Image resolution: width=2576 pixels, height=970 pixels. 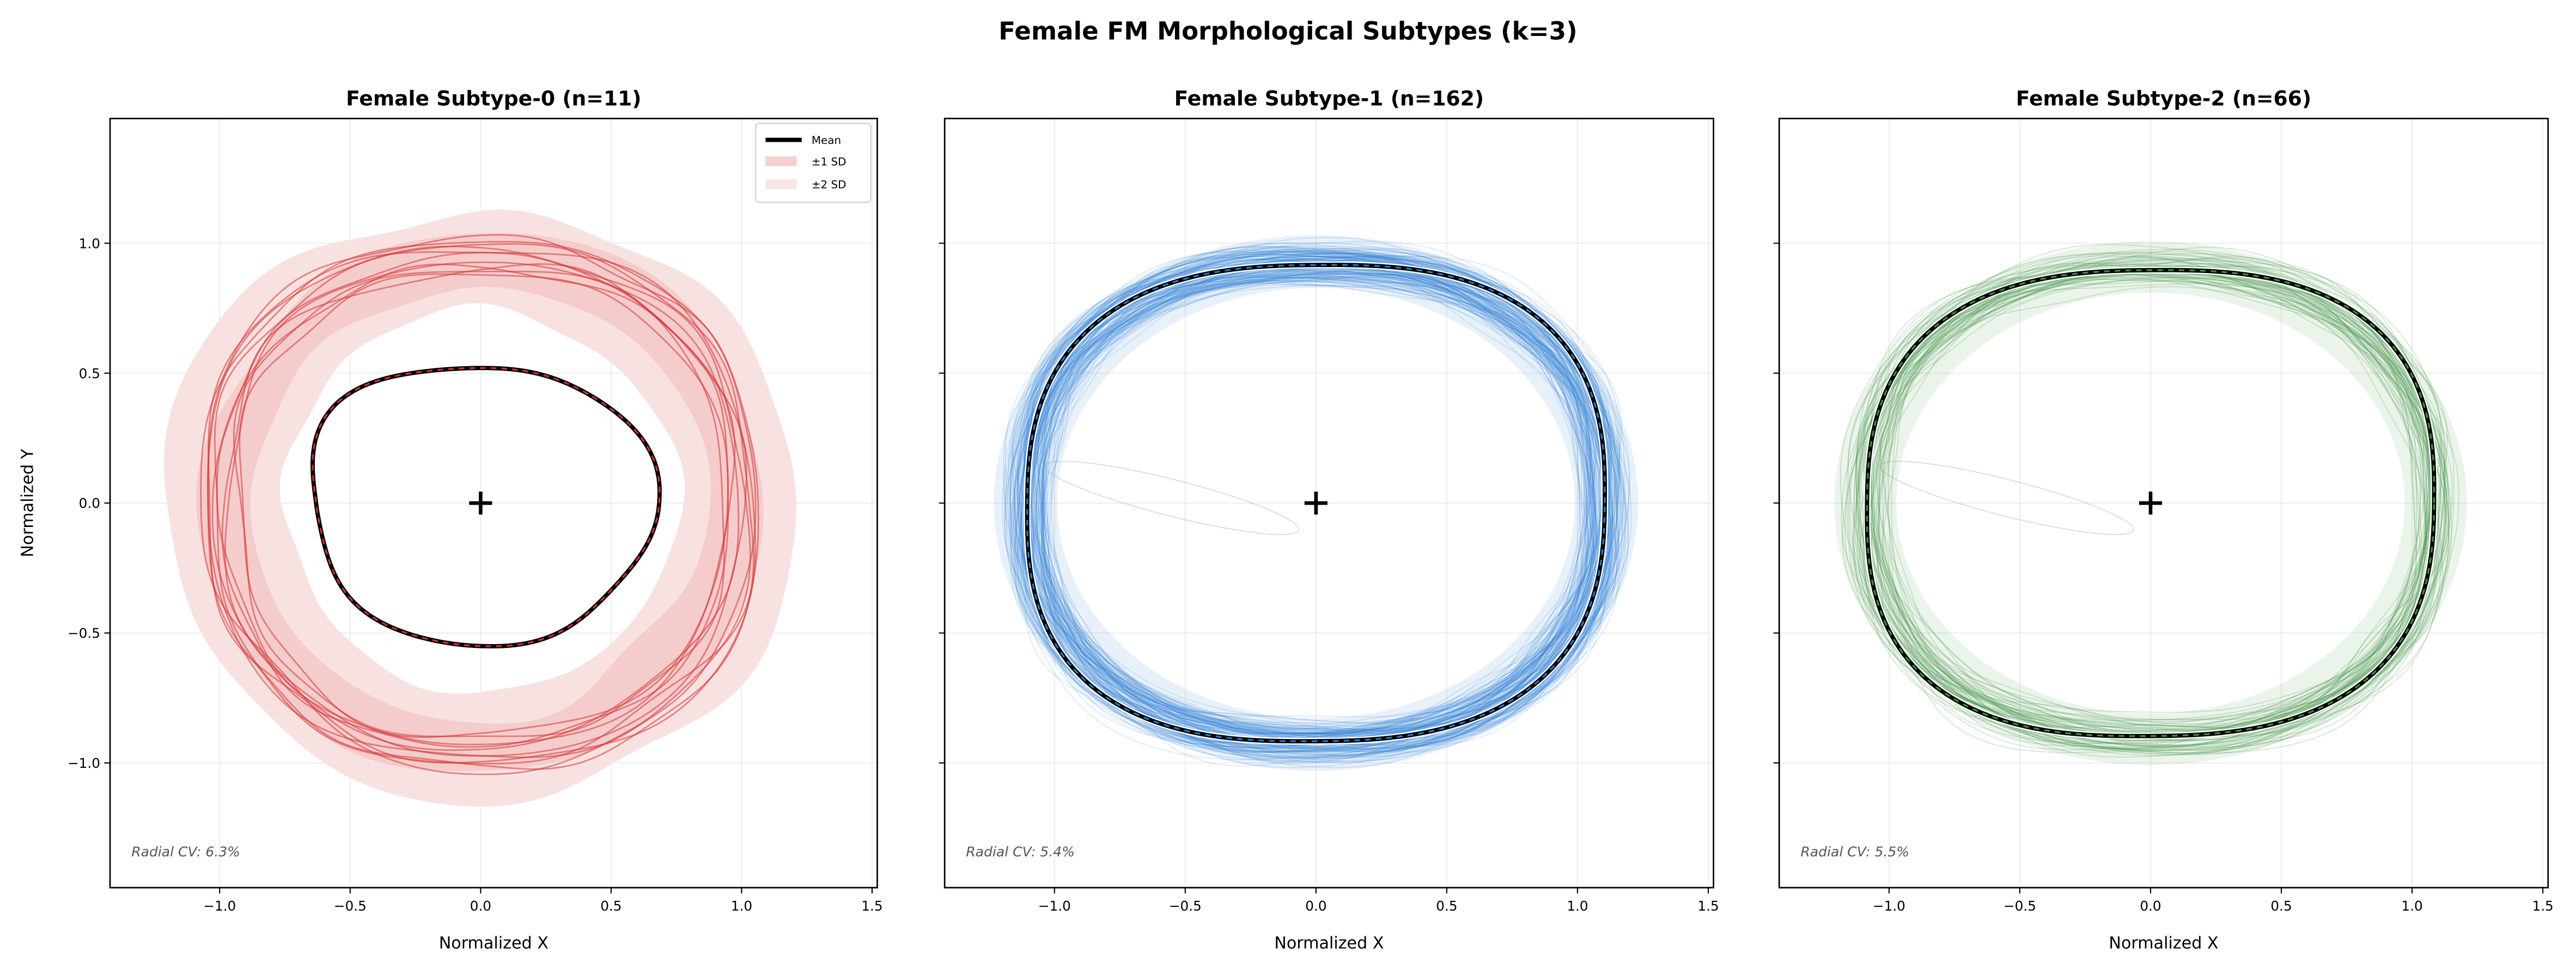 I want to click on subplot-title: Female Subtype-2 (n=66), so click(x=2164, y=98).